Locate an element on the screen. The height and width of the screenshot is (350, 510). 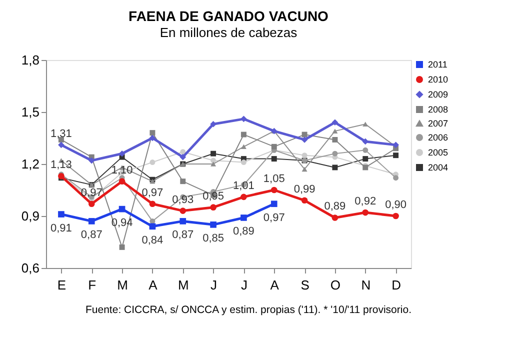
source-note: Fuente: CICCRA, s/ ONCCA y estim. propias ('11). * '10/'11 provisorio. is located at coordinates (249, 310).